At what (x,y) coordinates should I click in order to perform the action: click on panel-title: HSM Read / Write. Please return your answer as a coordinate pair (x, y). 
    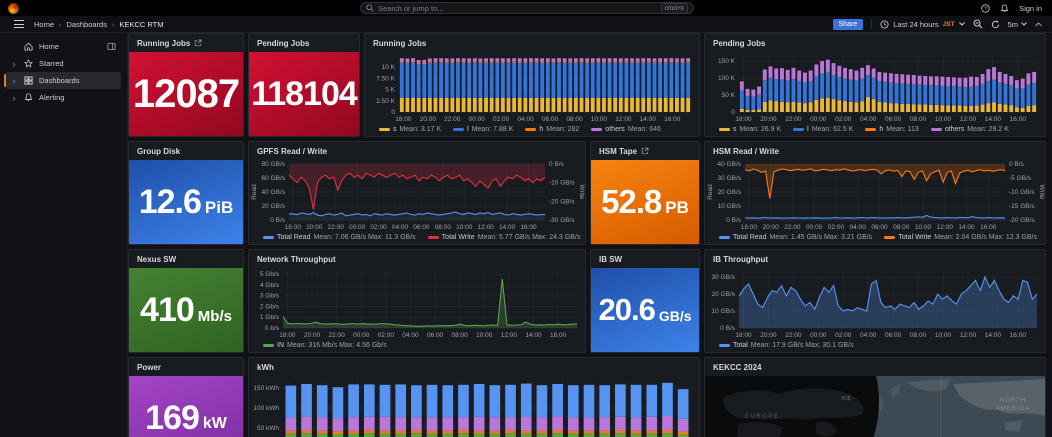
    Looking at the image, I should click on (746, 151).